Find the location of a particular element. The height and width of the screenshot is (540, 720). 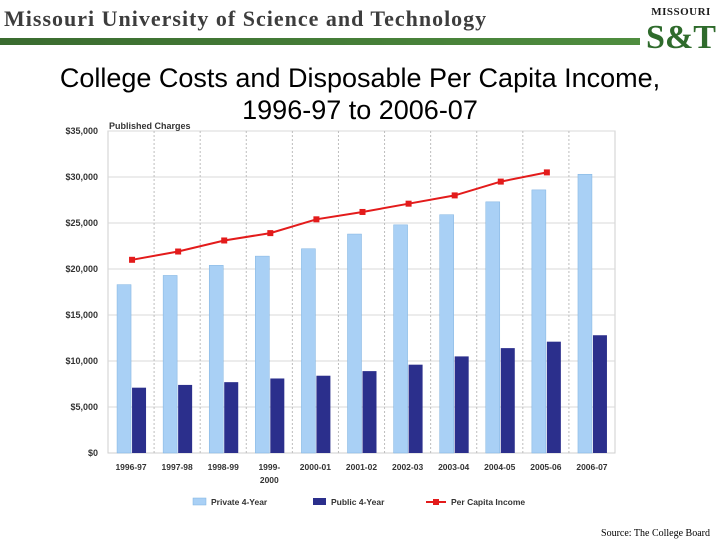

y-tick-label: $10,000 is located at coordinates (81, 361).